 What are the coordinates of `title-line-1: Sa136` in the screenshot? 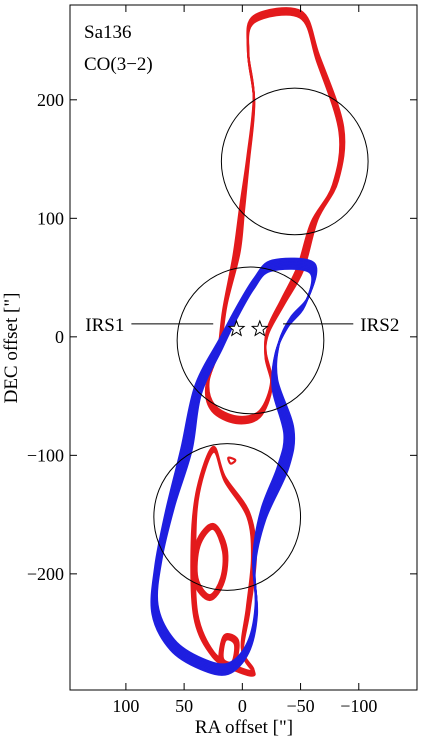 It's located at (108, 32).